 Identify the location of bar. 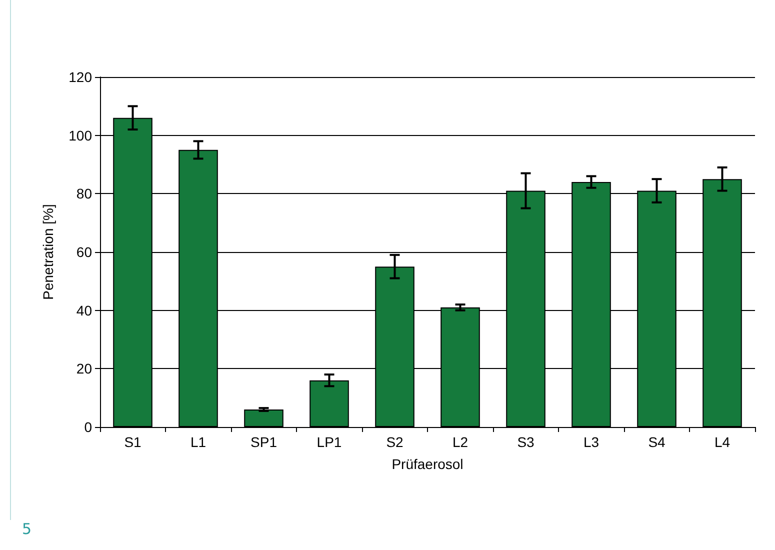
(264, 418).